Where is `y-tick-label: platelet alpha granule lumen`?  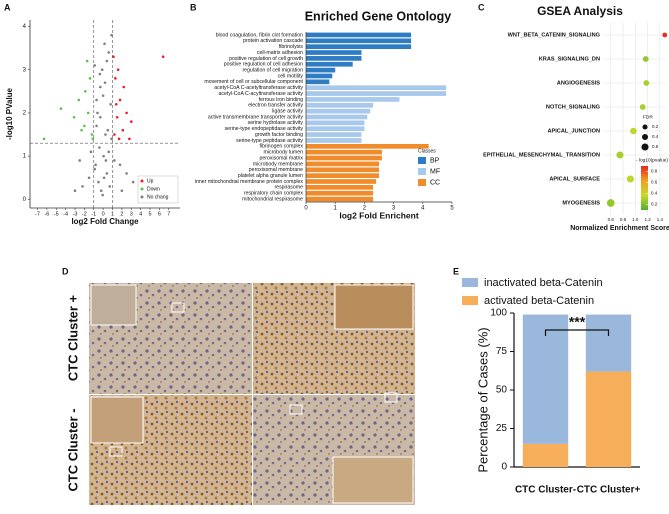
y-tick-label: platelet alpha granule lumen is located at coordinates (270, 176).